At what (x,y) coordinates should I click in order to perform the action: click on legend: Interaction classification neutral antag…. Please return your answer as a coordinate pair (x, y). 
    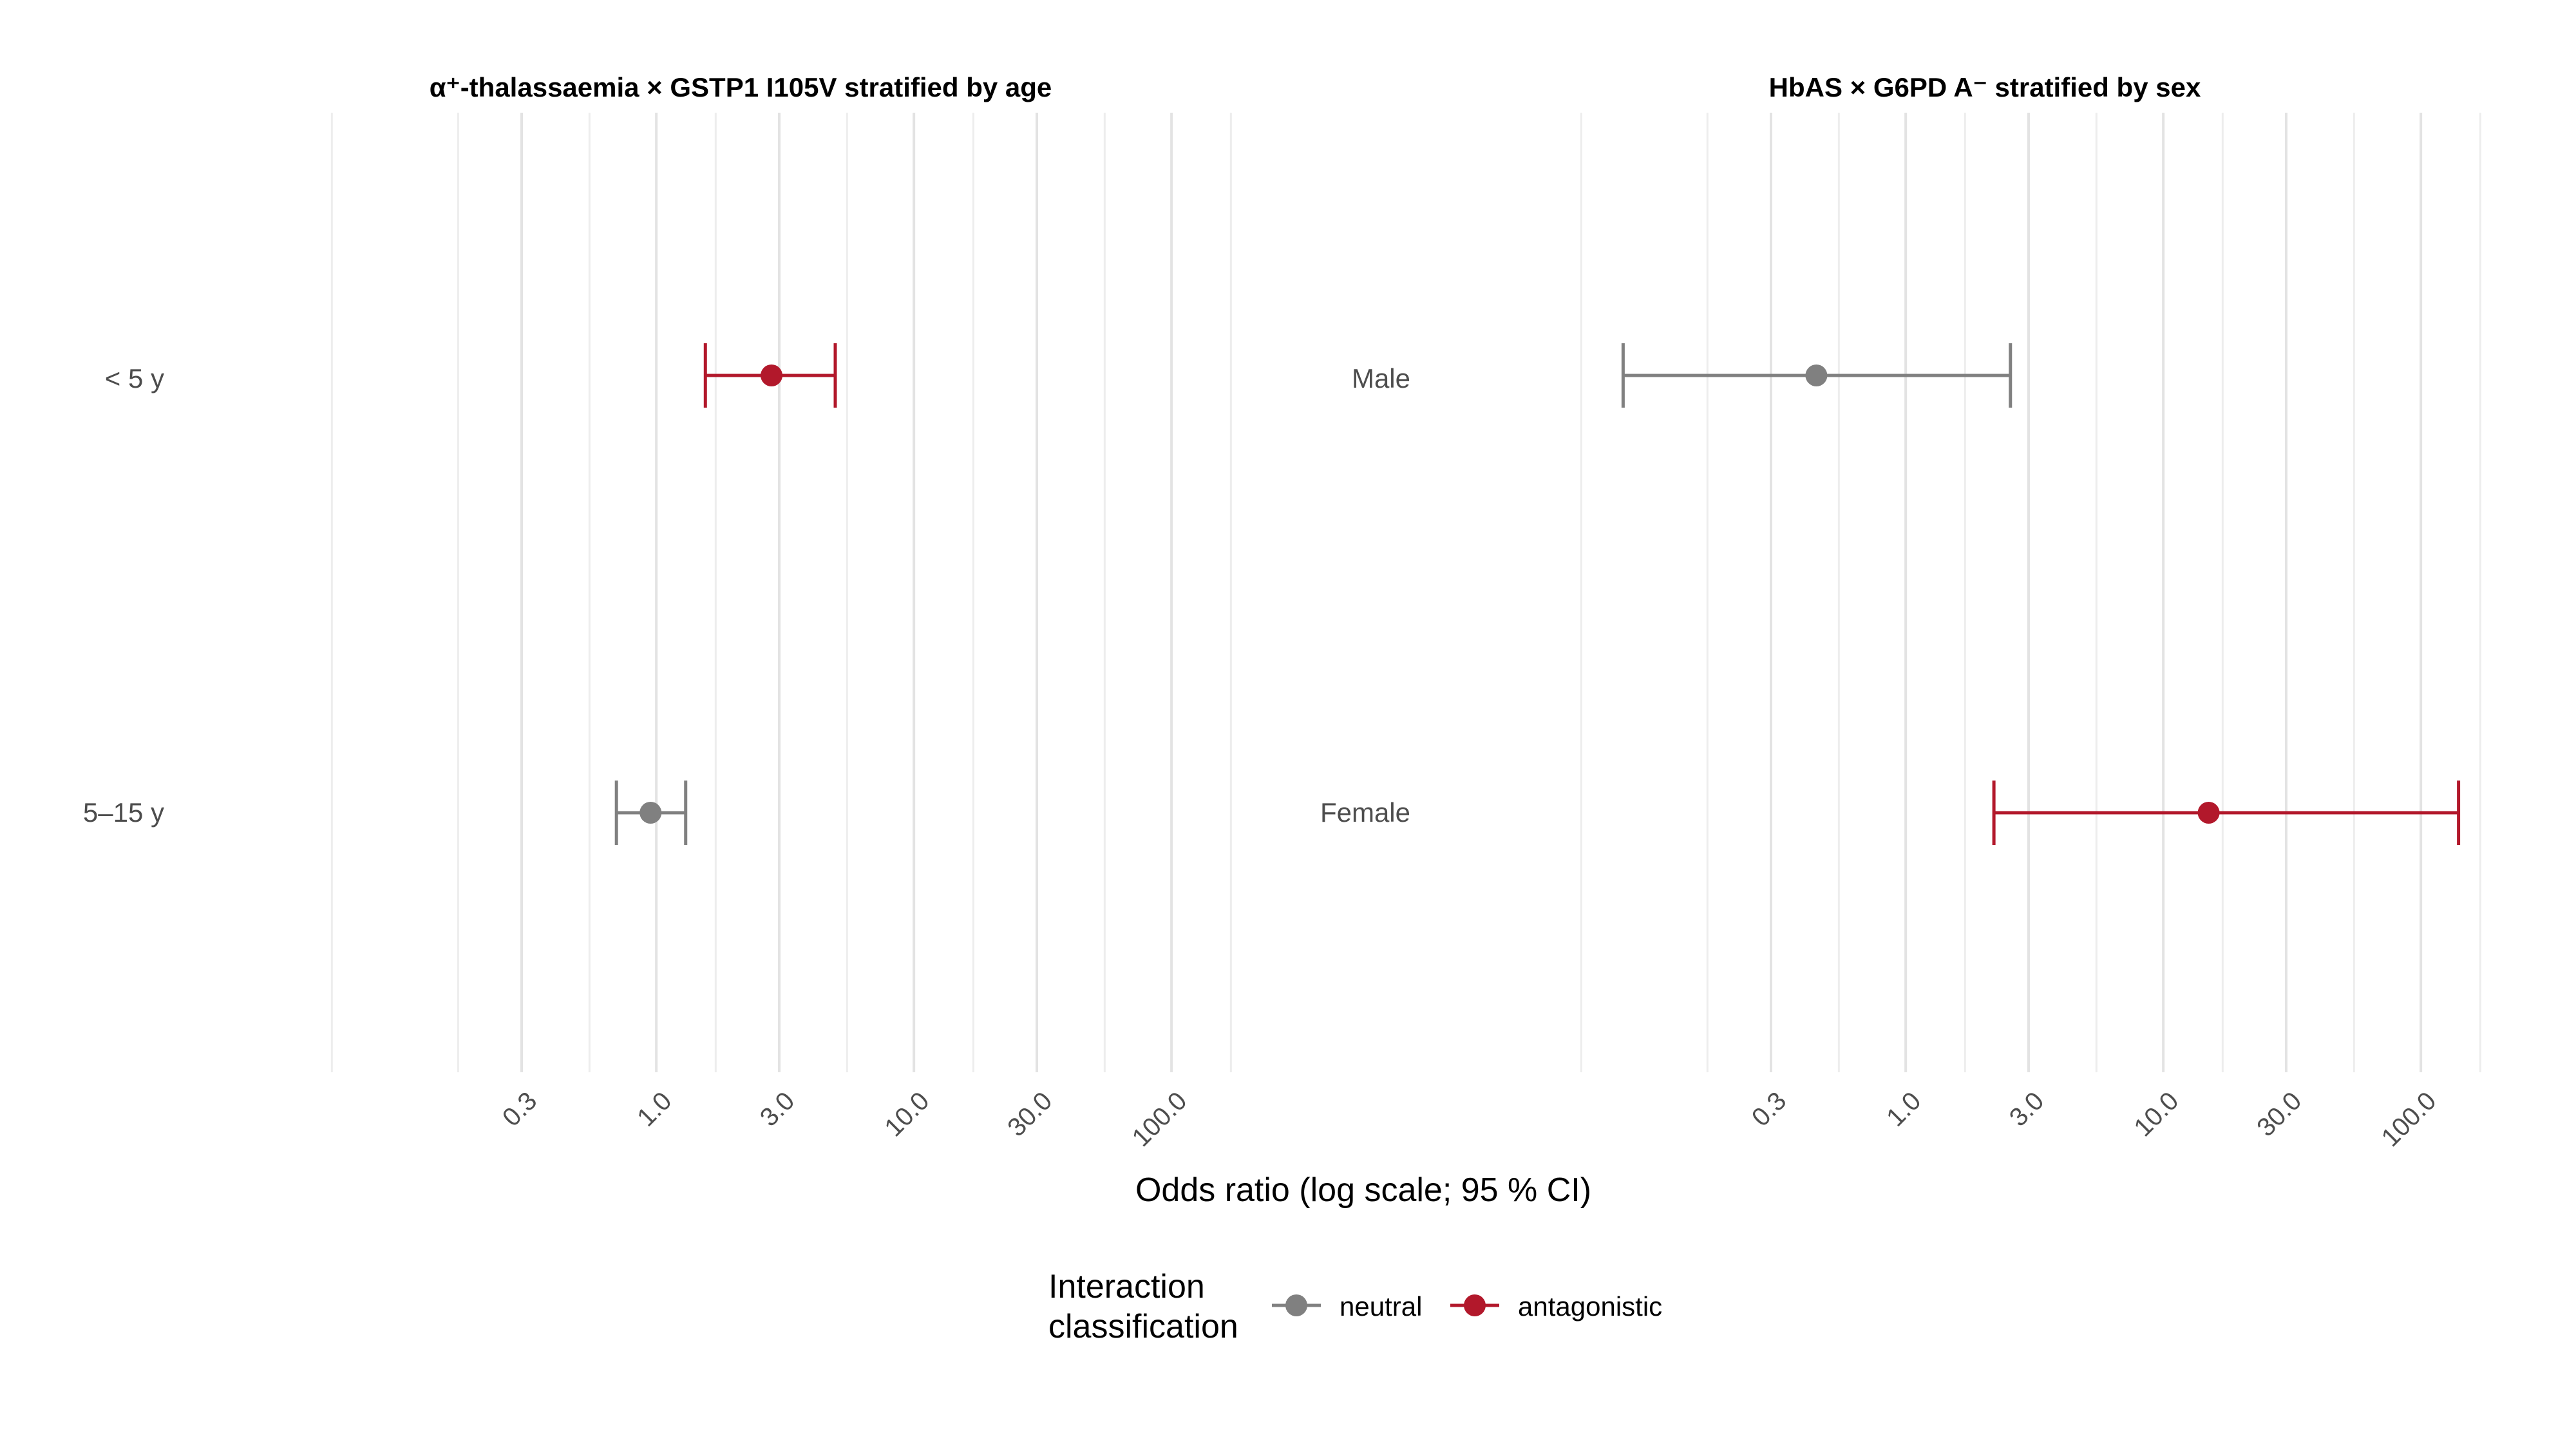
    Looking at the image, I should click on (1355, 1306).